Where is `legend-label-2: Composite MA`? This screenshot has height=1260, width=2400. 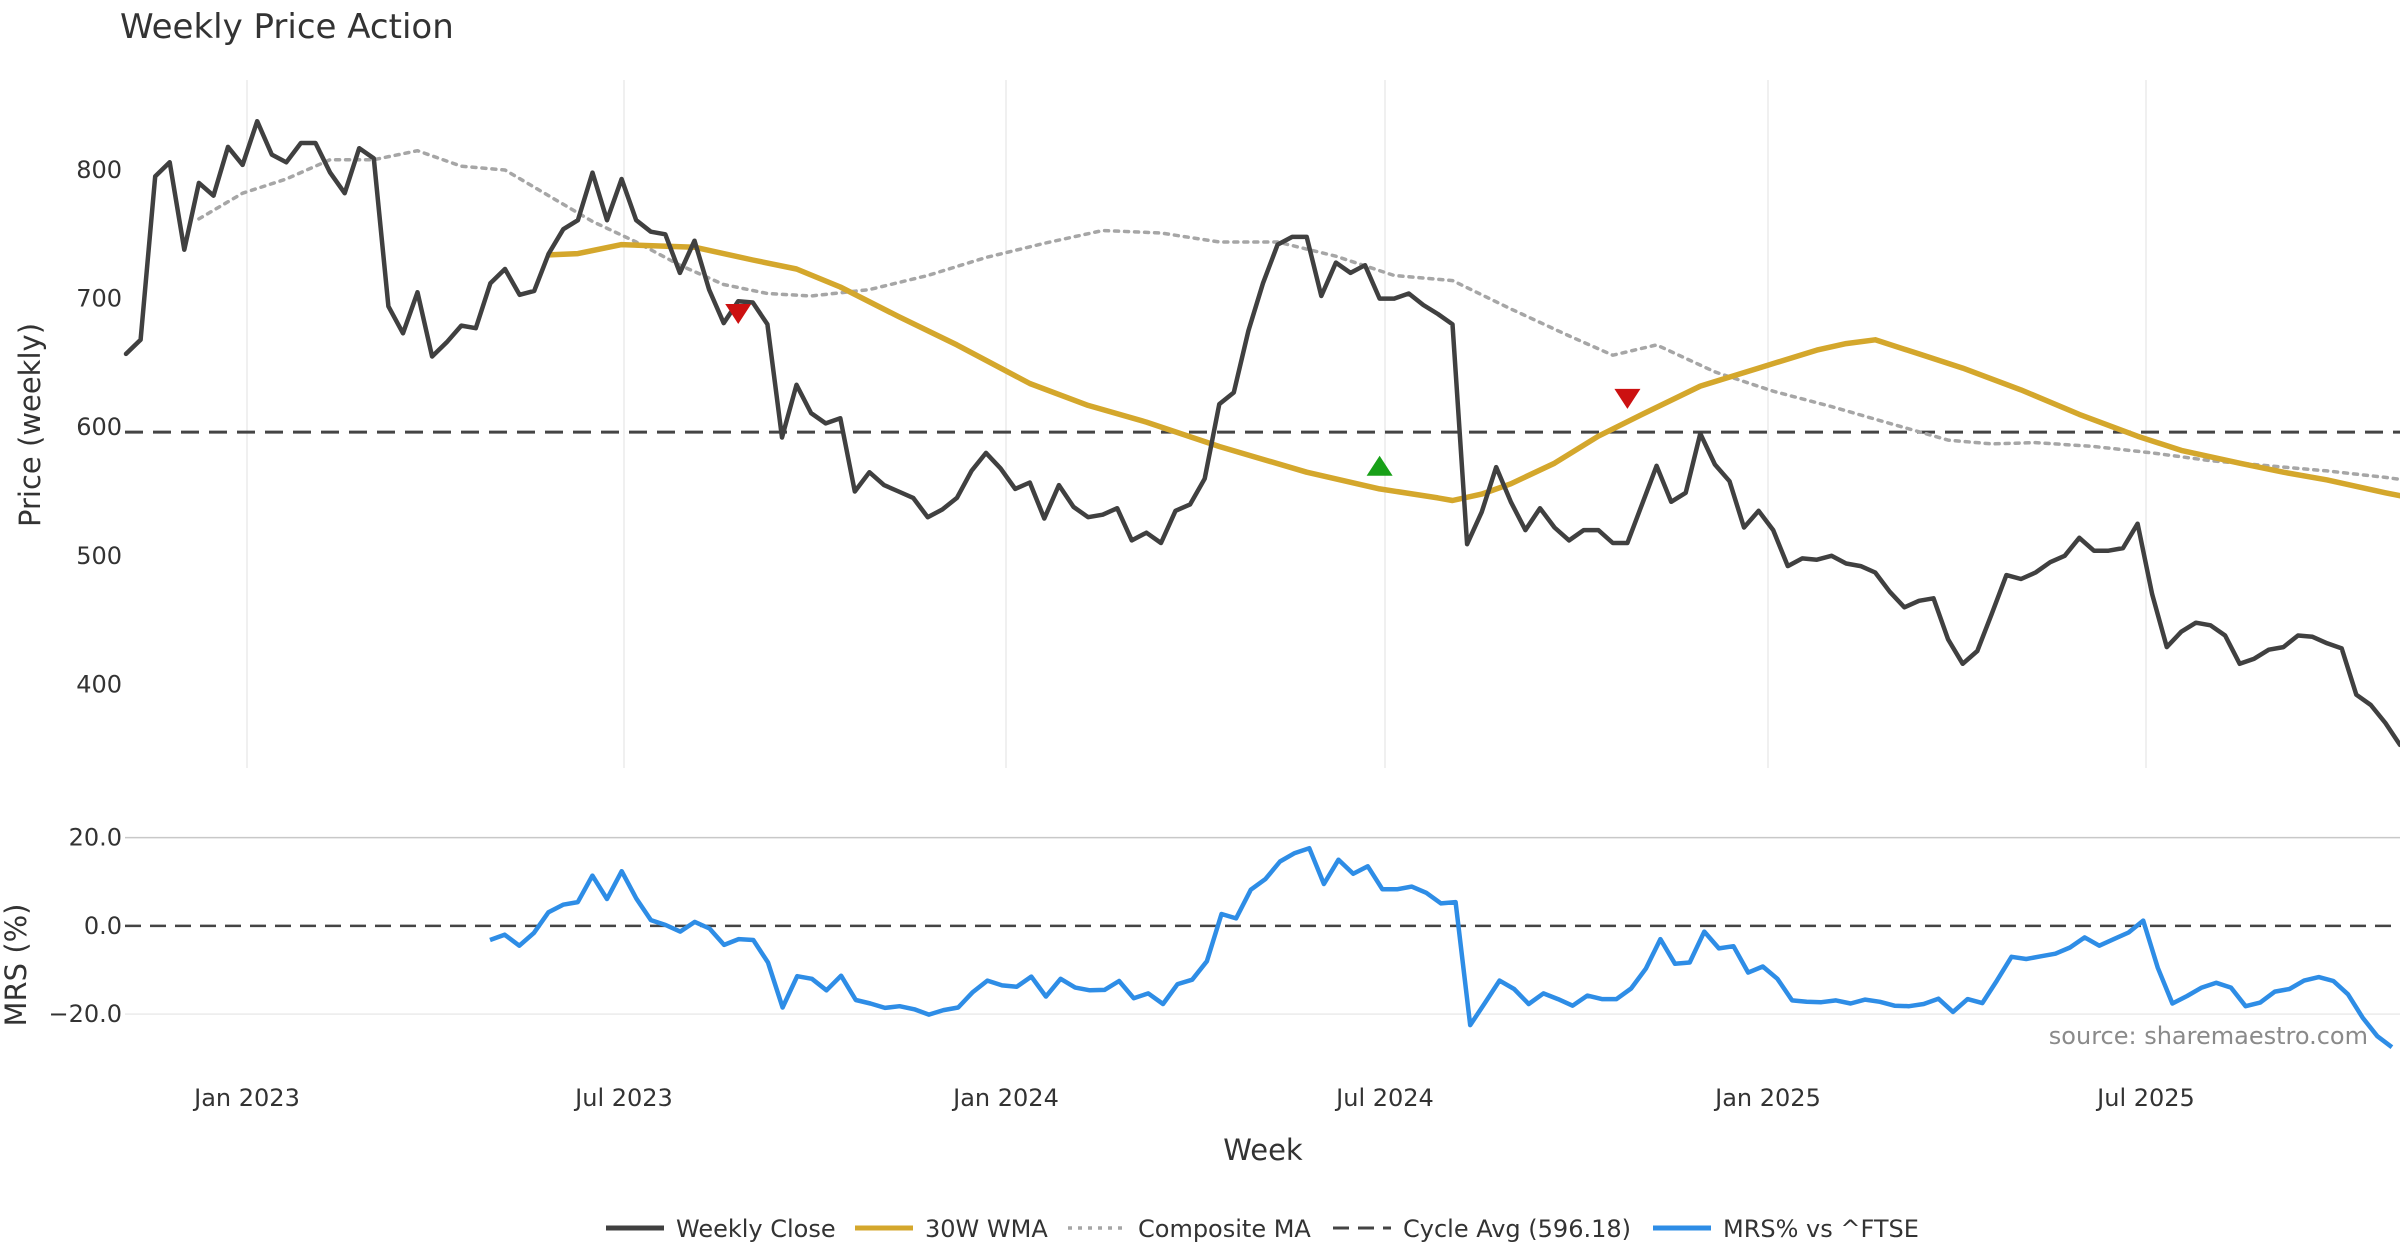
legend-label-2: Composite MA is located at coordinates (1224, 1229).